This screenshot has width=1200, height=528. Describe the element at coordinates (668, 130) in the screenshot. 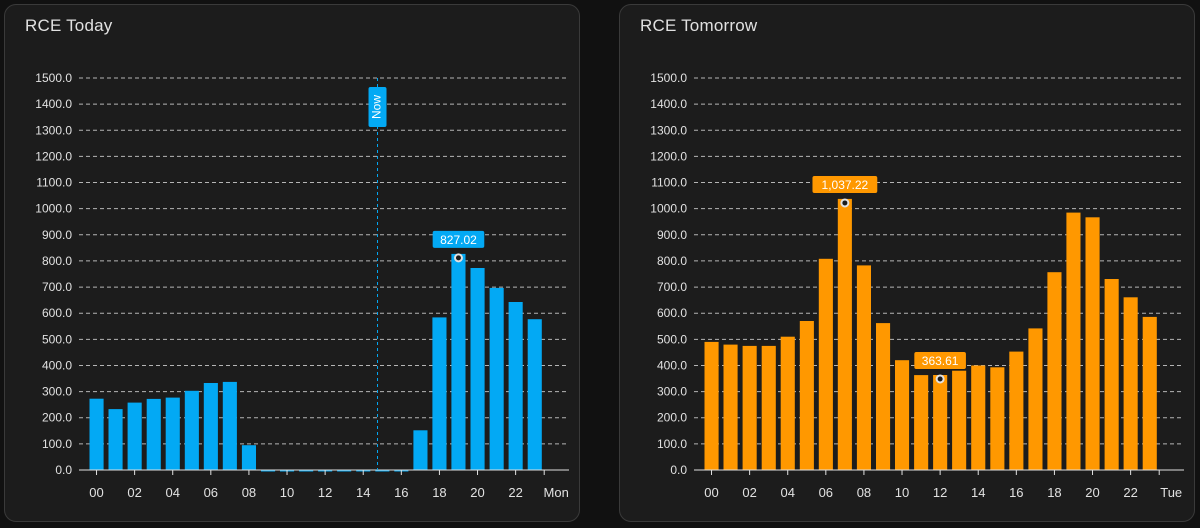

I see `y-tick-label: 1300.0` at that location.